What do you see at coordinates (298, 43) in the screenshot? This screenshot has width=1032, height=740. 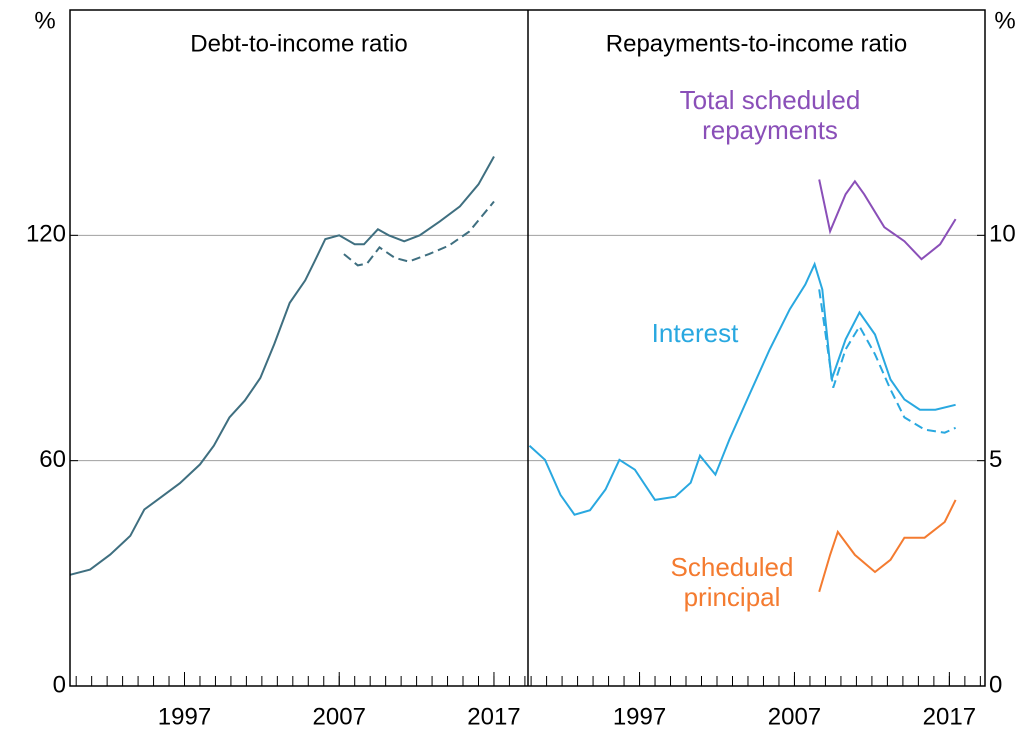 I see `panel-title: Debt-to-income ratio` at bounding box center [298, 43].